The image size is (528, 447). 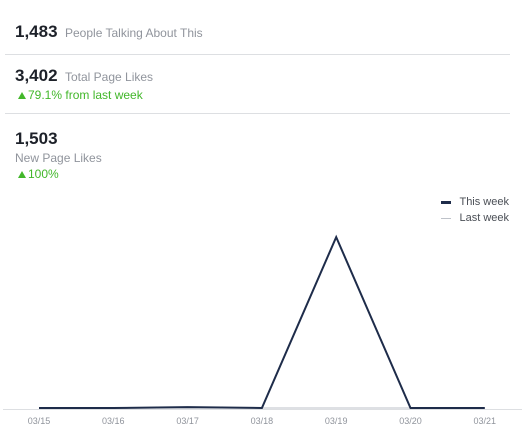 What do you see at coordinates (263, 155) in the screenshot?
I see `stat-new-page-likes: 1,503 New Page Likes 100%` at bounding box center [263, 155].